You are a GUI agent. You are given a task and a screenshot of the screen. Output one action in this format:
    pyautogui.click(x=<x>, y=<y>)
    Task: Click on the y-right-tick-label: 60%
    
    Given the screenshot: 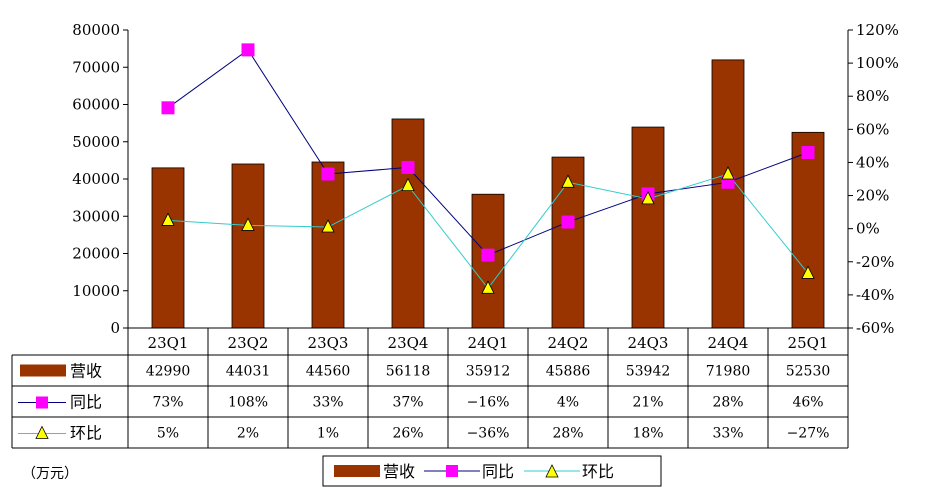 What is the action you would take?
    pyautogui.click(x=872, y=129)
    